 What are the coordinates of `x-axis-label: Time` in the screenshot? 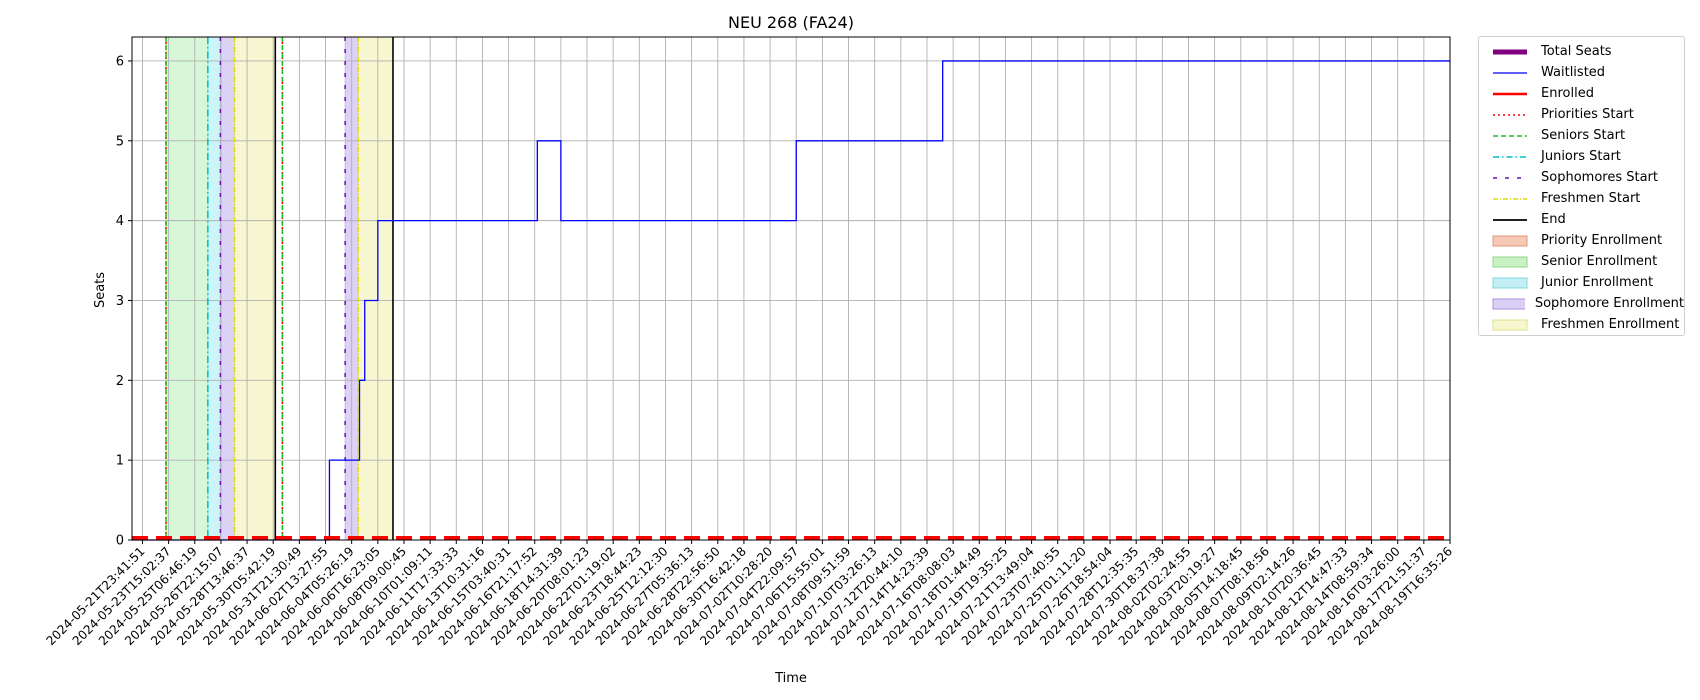 It's located at (790, 678).